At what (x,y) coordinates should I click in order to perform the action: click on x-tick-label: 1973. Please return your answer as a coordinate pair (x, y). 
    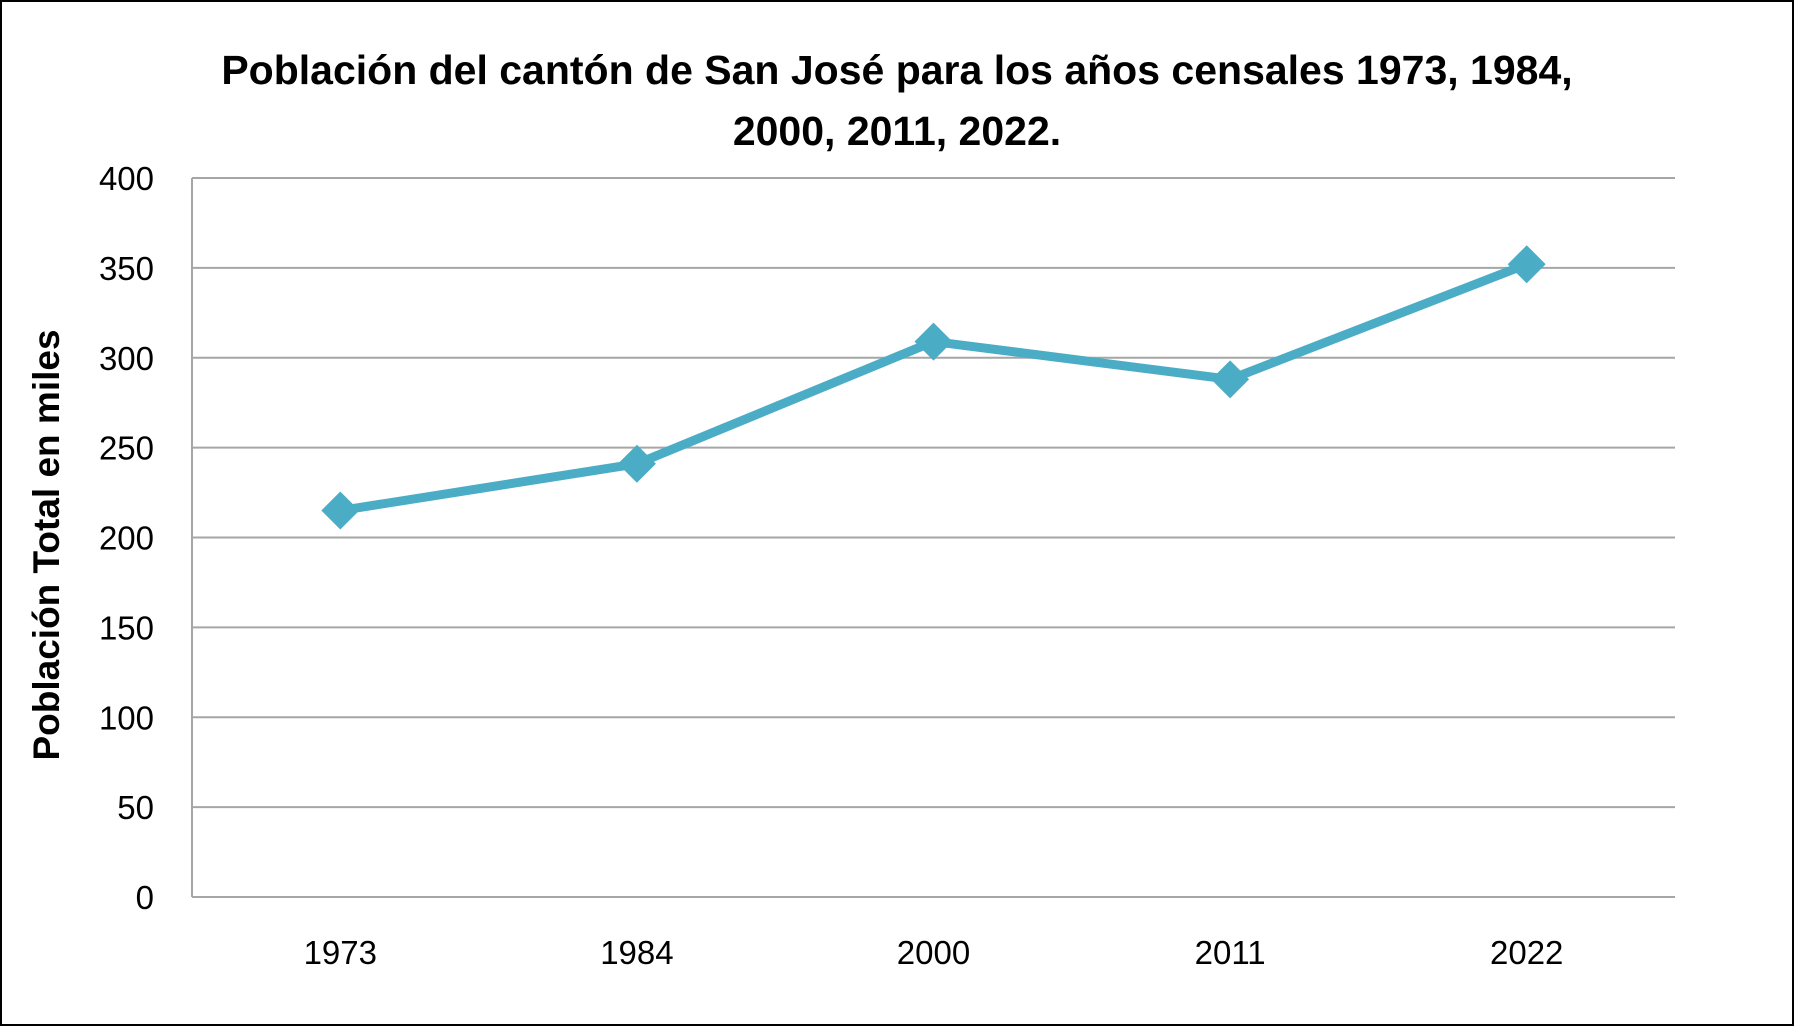
    Looking at the image, I should click on (340, 952).